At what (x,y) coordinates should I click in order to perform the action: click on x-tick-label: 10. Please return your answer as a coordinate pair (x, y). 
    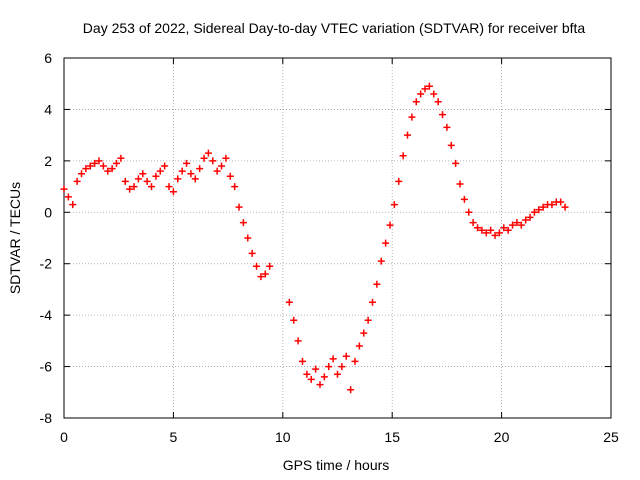
    Looking at the image, I should click on (283, 437).